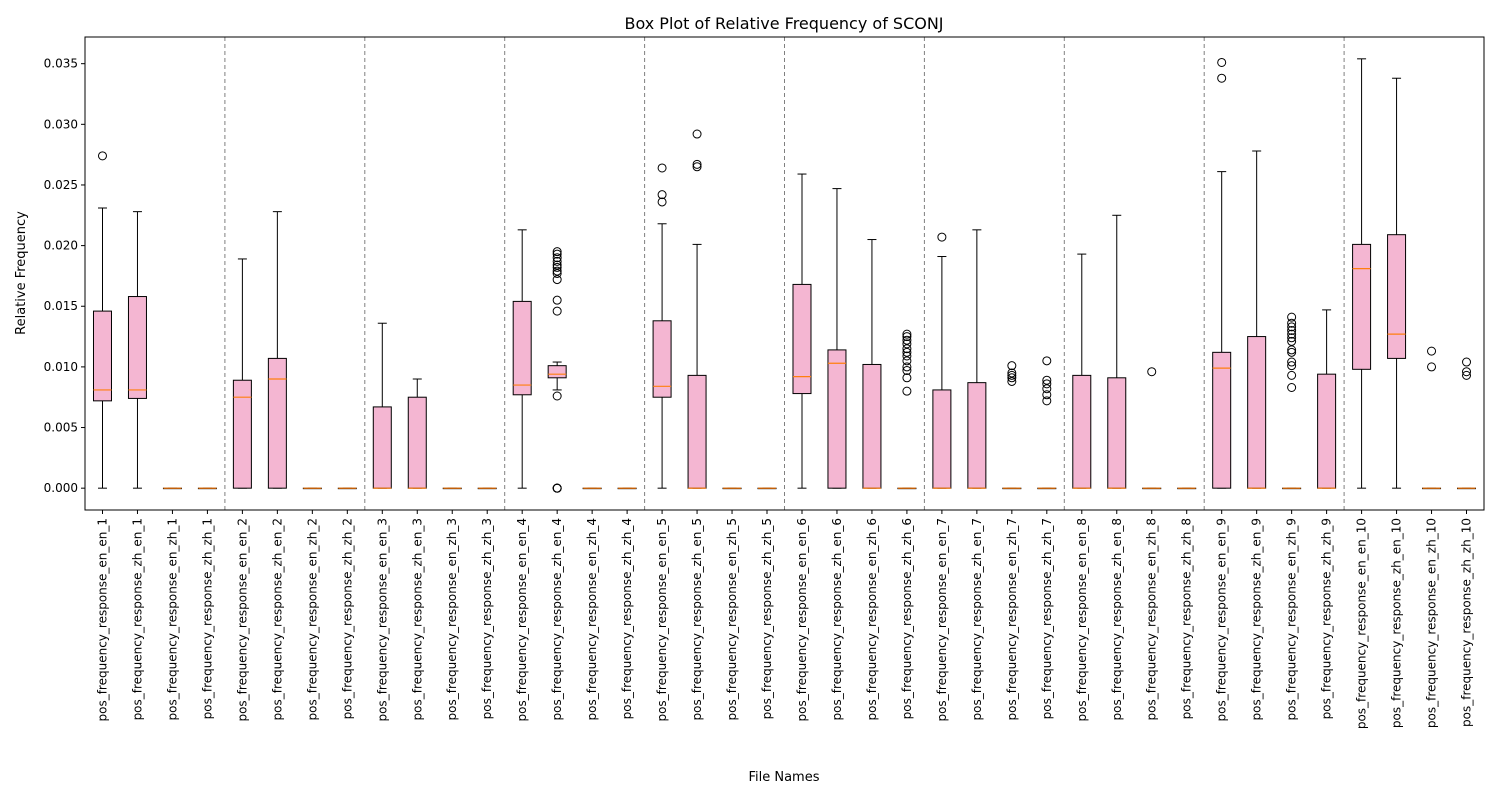 The width and height of the screenshot is (1500, 800). I want to click on x-tick-label: pos_frequency_response_en_zh_9, so click(1292, 619).